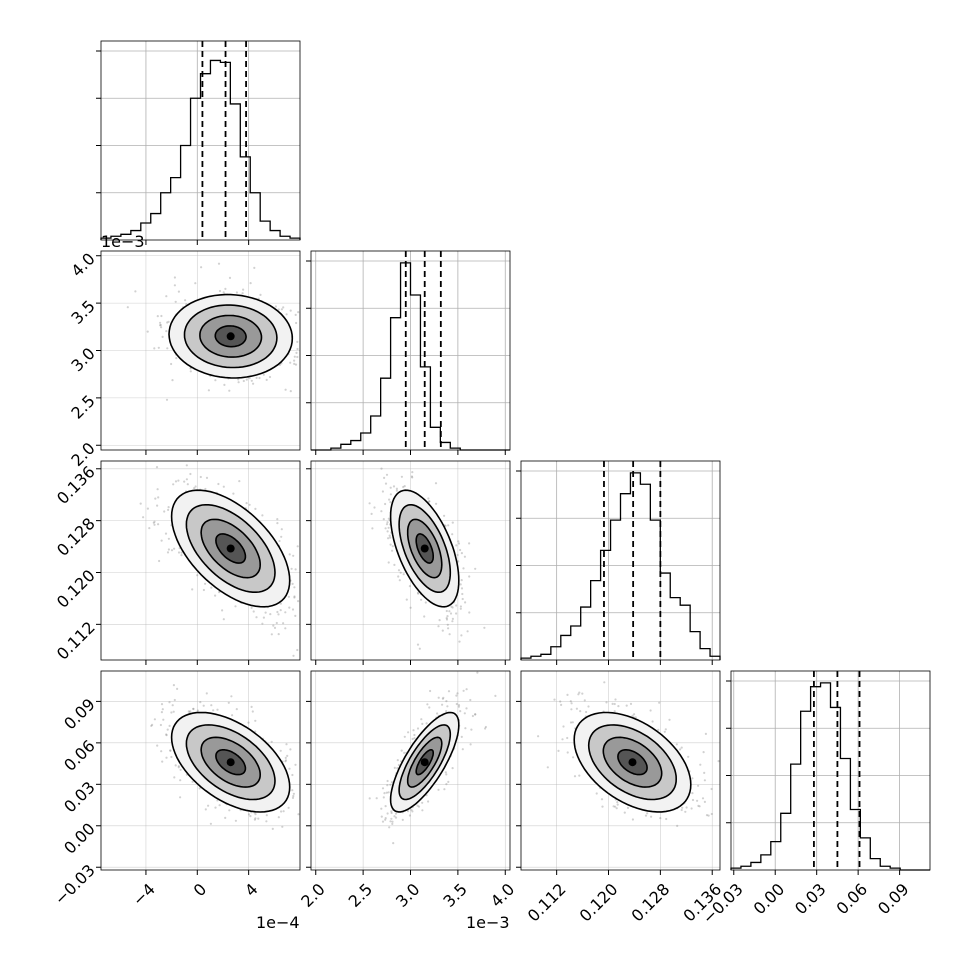 This screenshot has height=970, width=970. Describe the element at coordinates (123, 241) in the screenshot. I see `y-offset-label-param-1: 1e−3` at that location.